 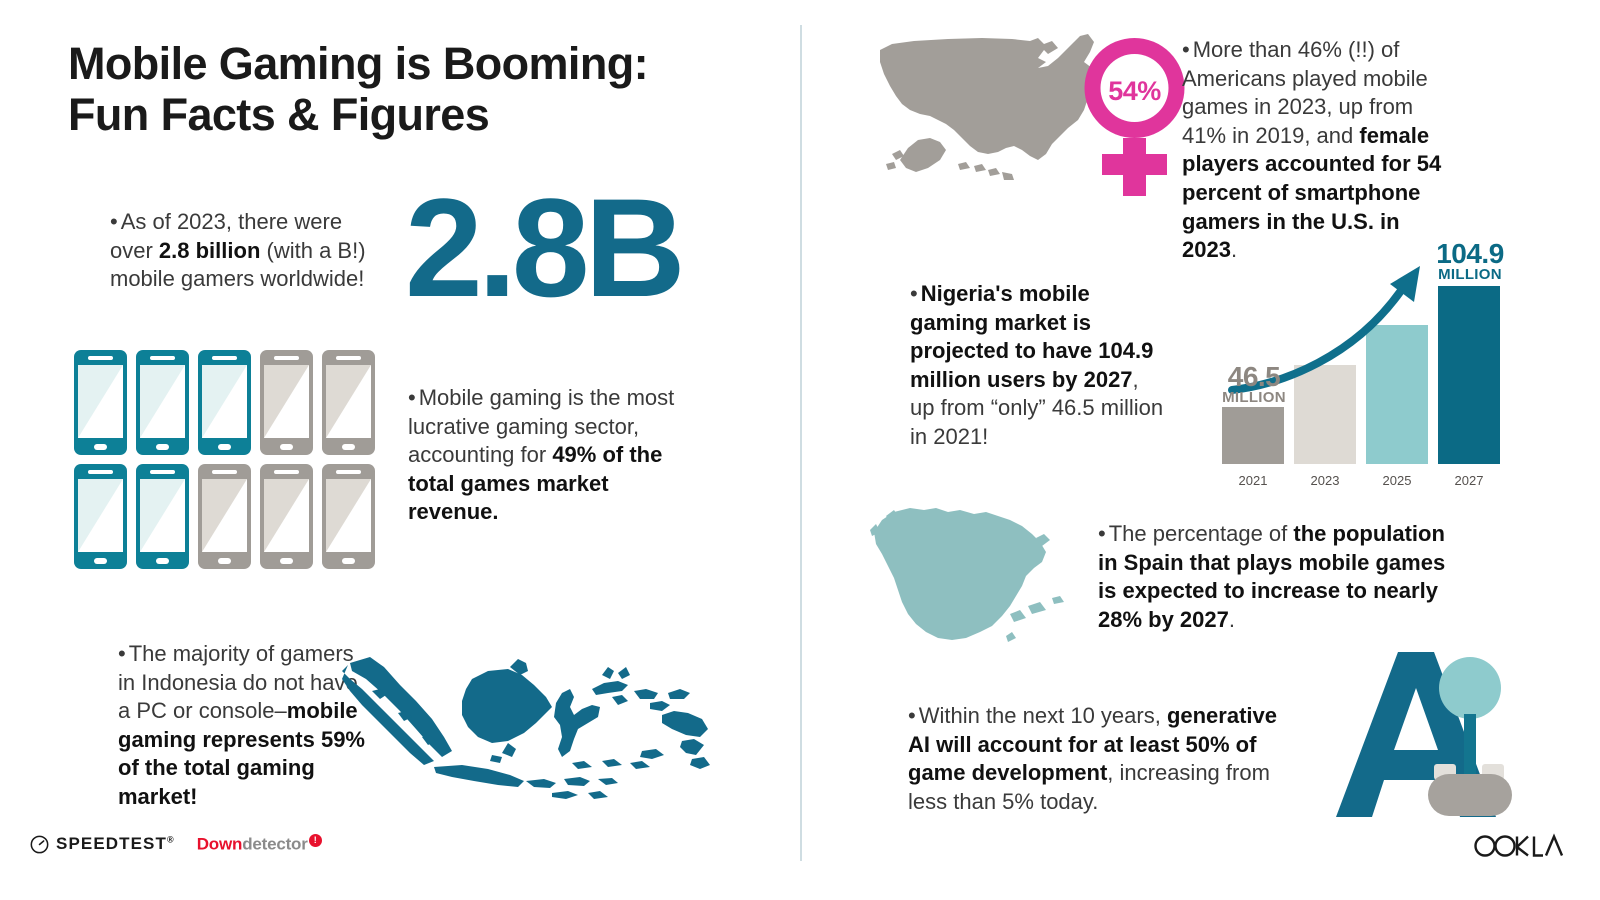 I want to click on bullet-gamers-bold: 2.8 billion, so click(x=209, y=250).